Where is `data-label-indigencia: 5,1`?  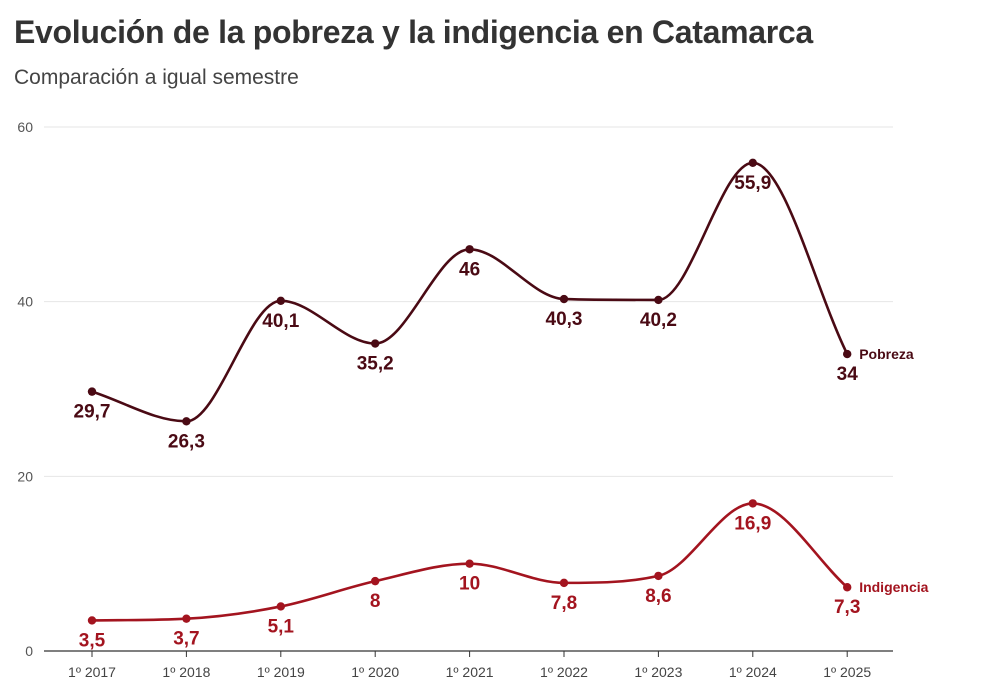
data-label-indigencia: 5,1 is located at coordinates (281, 626).